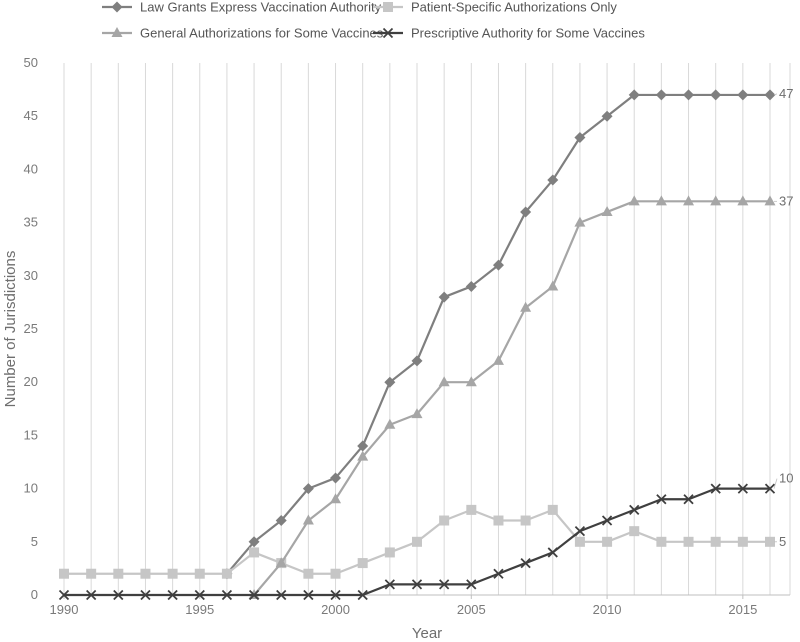  Describe the element at coordinates (661, 200) in the screenshot. I see `marker-s2-p15` at that location.